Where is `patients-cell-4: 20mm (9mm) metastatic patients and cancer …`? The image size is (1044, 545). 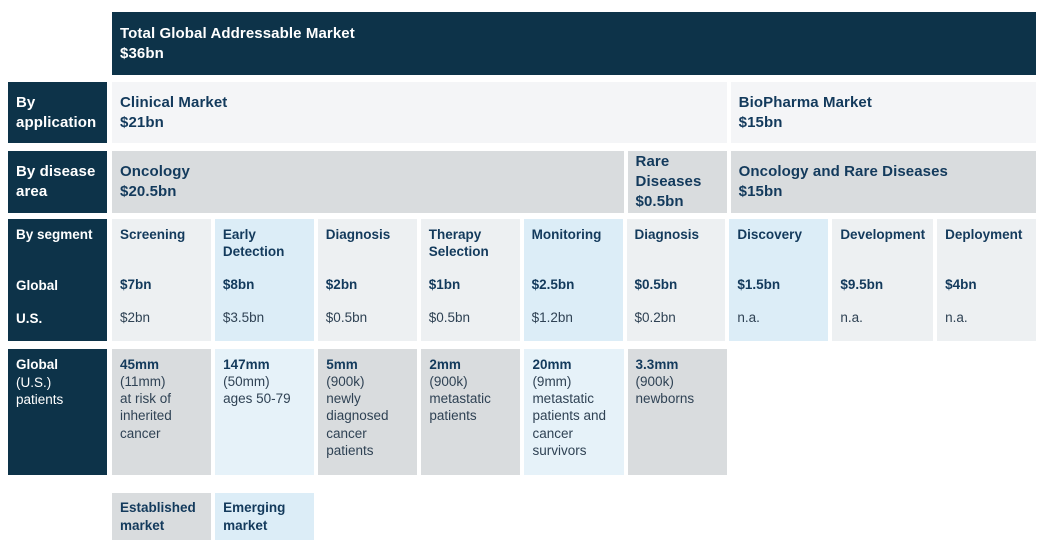
patients-cell-4: 20mm (9mm) metastatic patients and cancer … is located at coordinates (574, 412).